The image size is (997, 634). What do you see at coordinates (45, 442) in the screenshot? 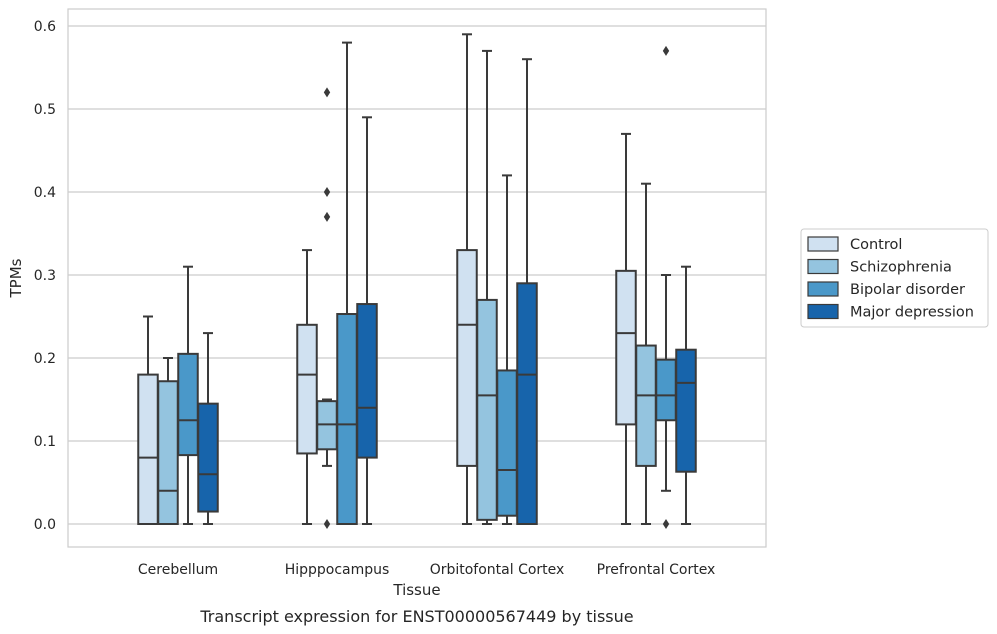
I see `y-tick-label: 0.1` at bounding box center [45, 442].